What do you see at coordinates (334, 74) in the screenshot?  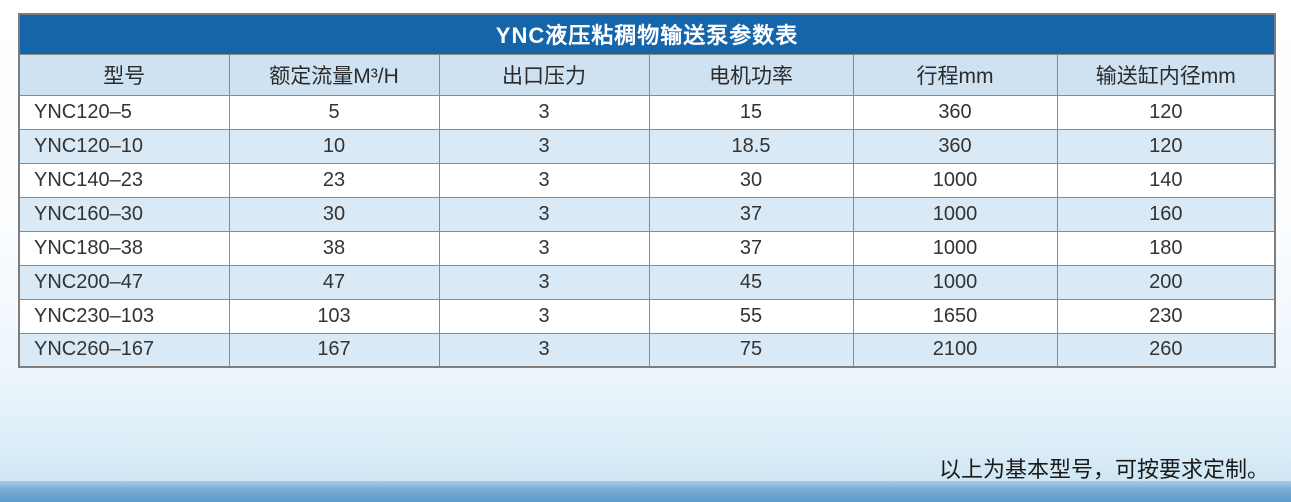 I see `column-header: 额定流量M³/H` at bounding box center [334, 74].